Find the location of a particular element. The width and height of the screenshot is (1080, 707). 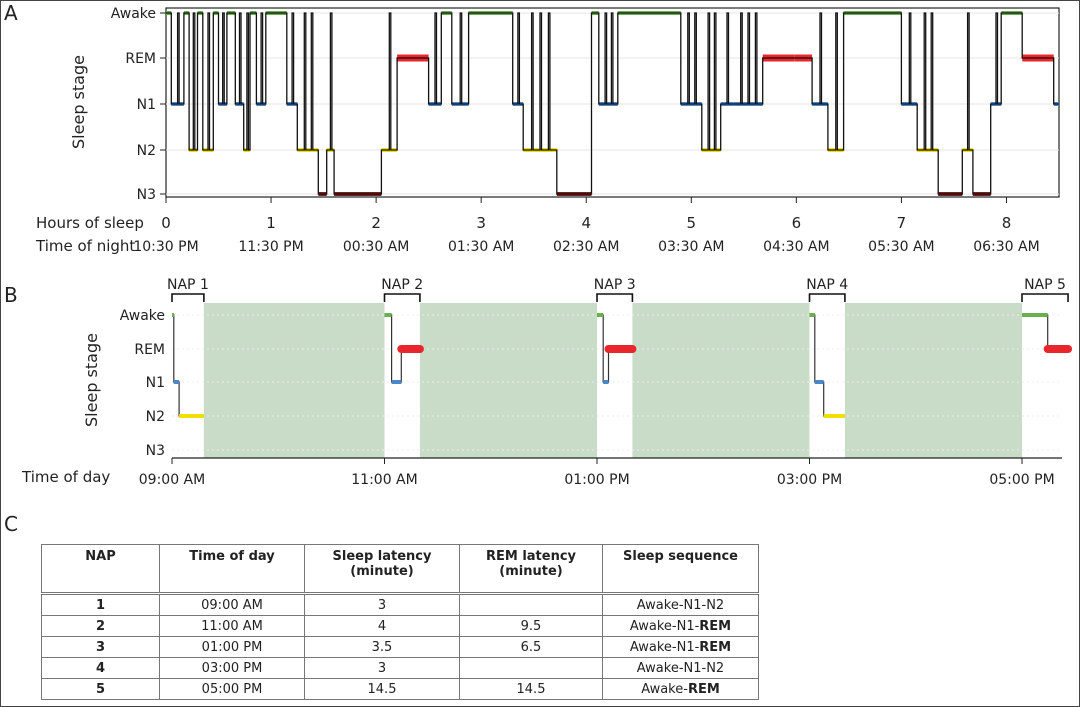

xtick-label-night-11-30-pm: 11:30 PM is located at coordinates (270, 247).